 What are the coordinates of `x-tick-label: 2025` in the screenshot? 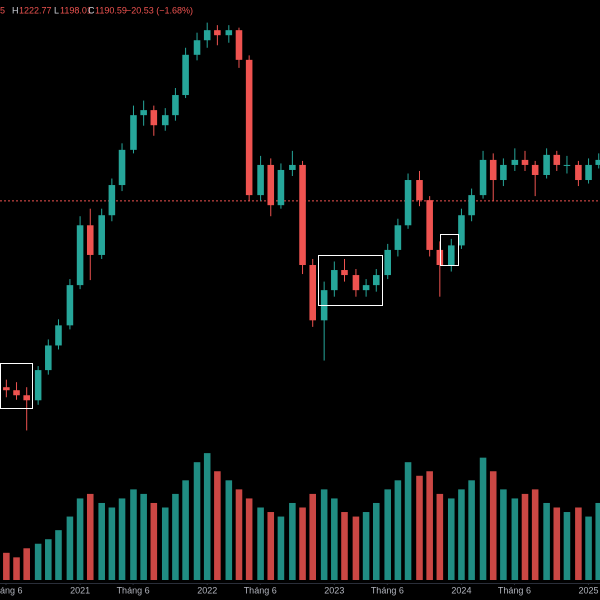 It's located at (589, 590).